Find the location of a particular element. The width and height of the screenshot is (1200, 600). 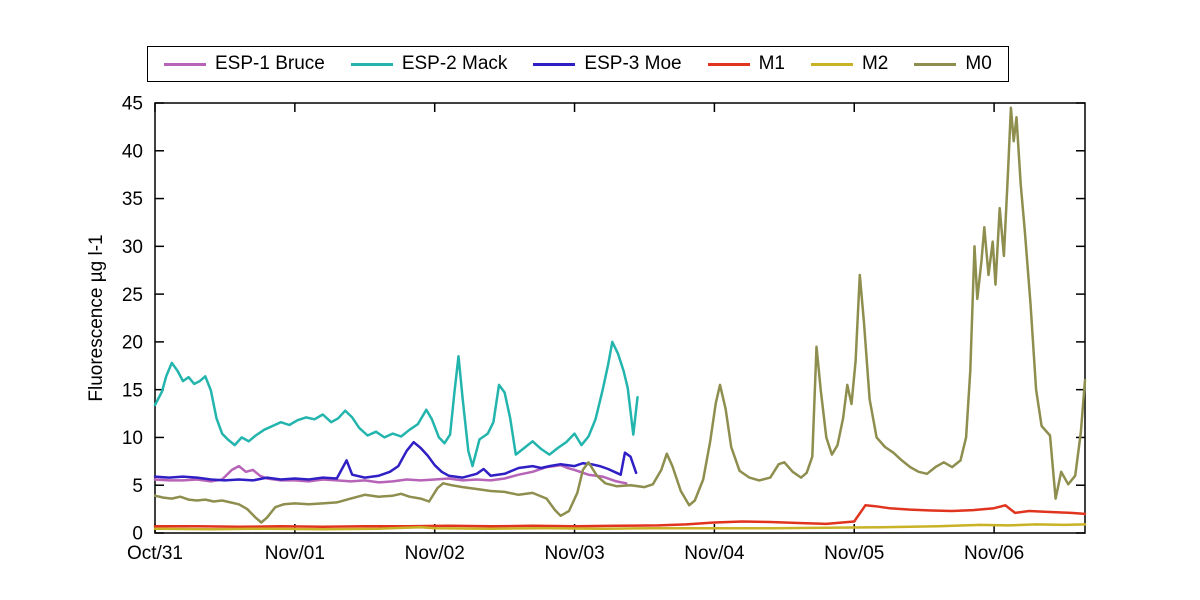

legend-item-esp-2-mack: ESP-2 Mack is located at coordinates (429, 64).